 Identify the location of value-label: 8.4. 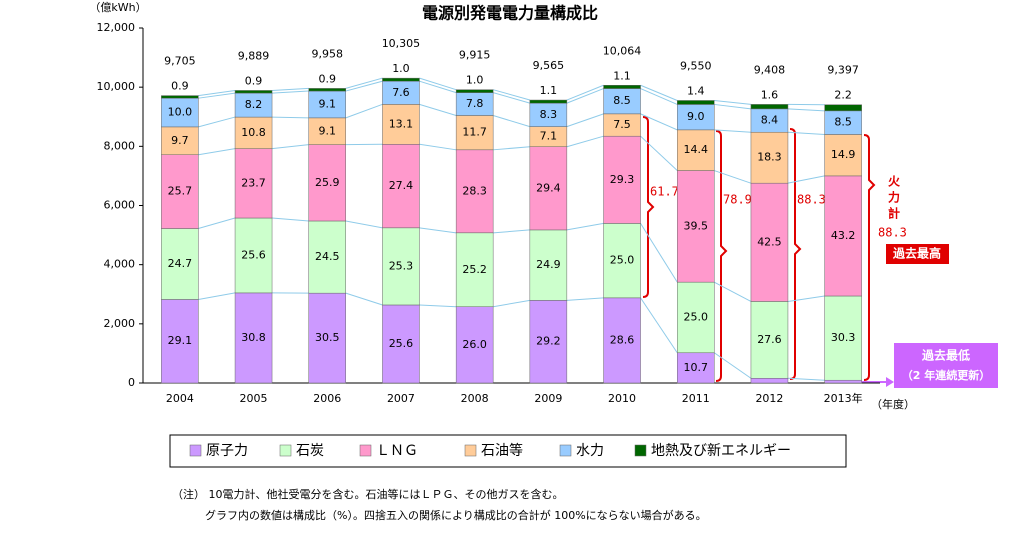
(770, 120).